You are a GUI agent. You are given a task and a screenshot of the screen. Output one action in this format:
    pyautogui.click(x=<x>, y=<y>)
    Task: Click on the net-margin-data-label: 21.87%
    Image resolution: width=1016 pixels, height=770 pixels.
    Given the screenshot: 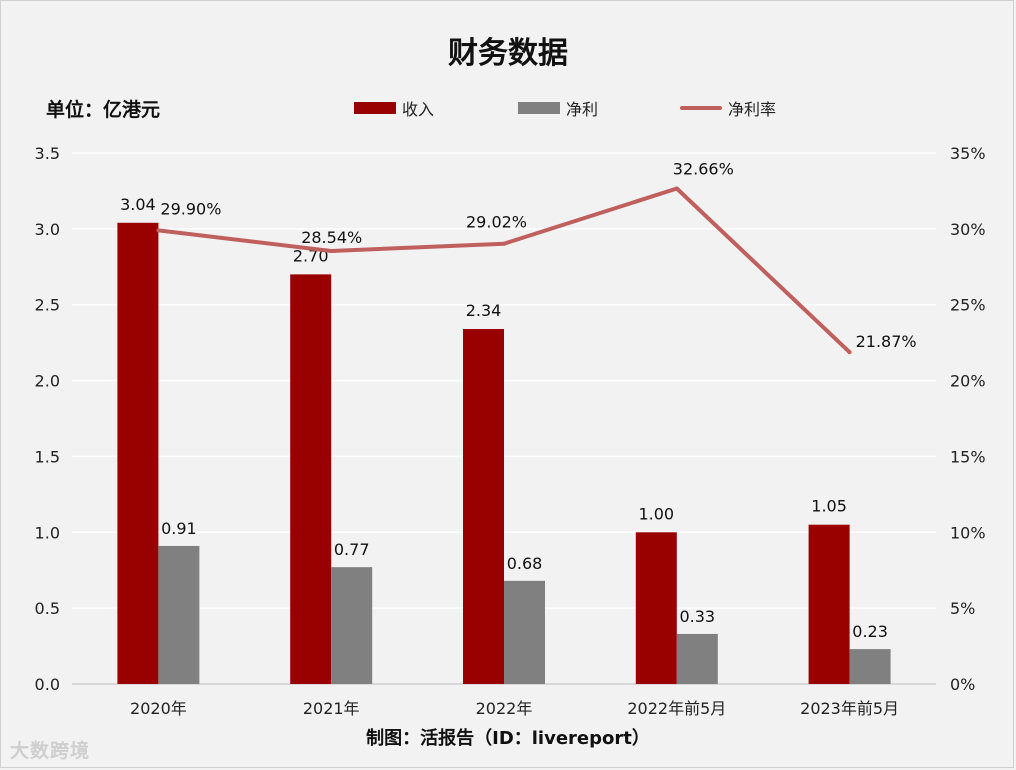 What is the action you would take?
    pyautogui.click(x=886, y=341)
    